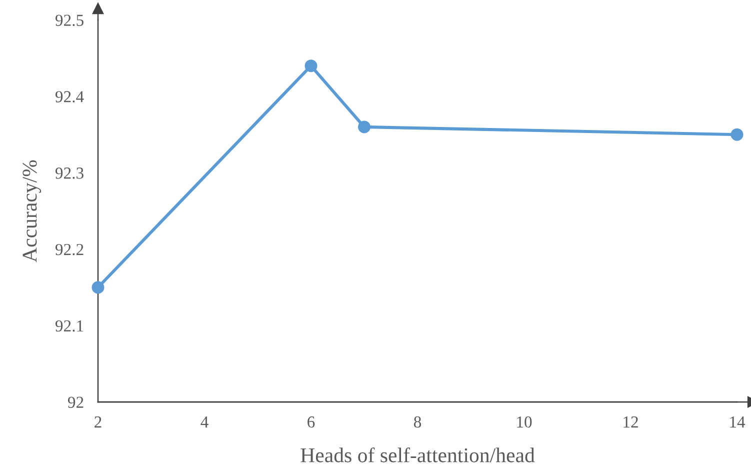  I want to click on x-axis-title: Heads of self-attention/head, so click(417, 454).